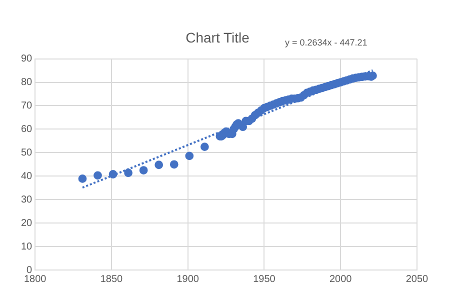 This screenshot has width=455, height=300. What do you see at coordinates (326, 42) in the screenshot?
I see `text: y = 0.2634x - 447.21` at bounding box center [326, 42].